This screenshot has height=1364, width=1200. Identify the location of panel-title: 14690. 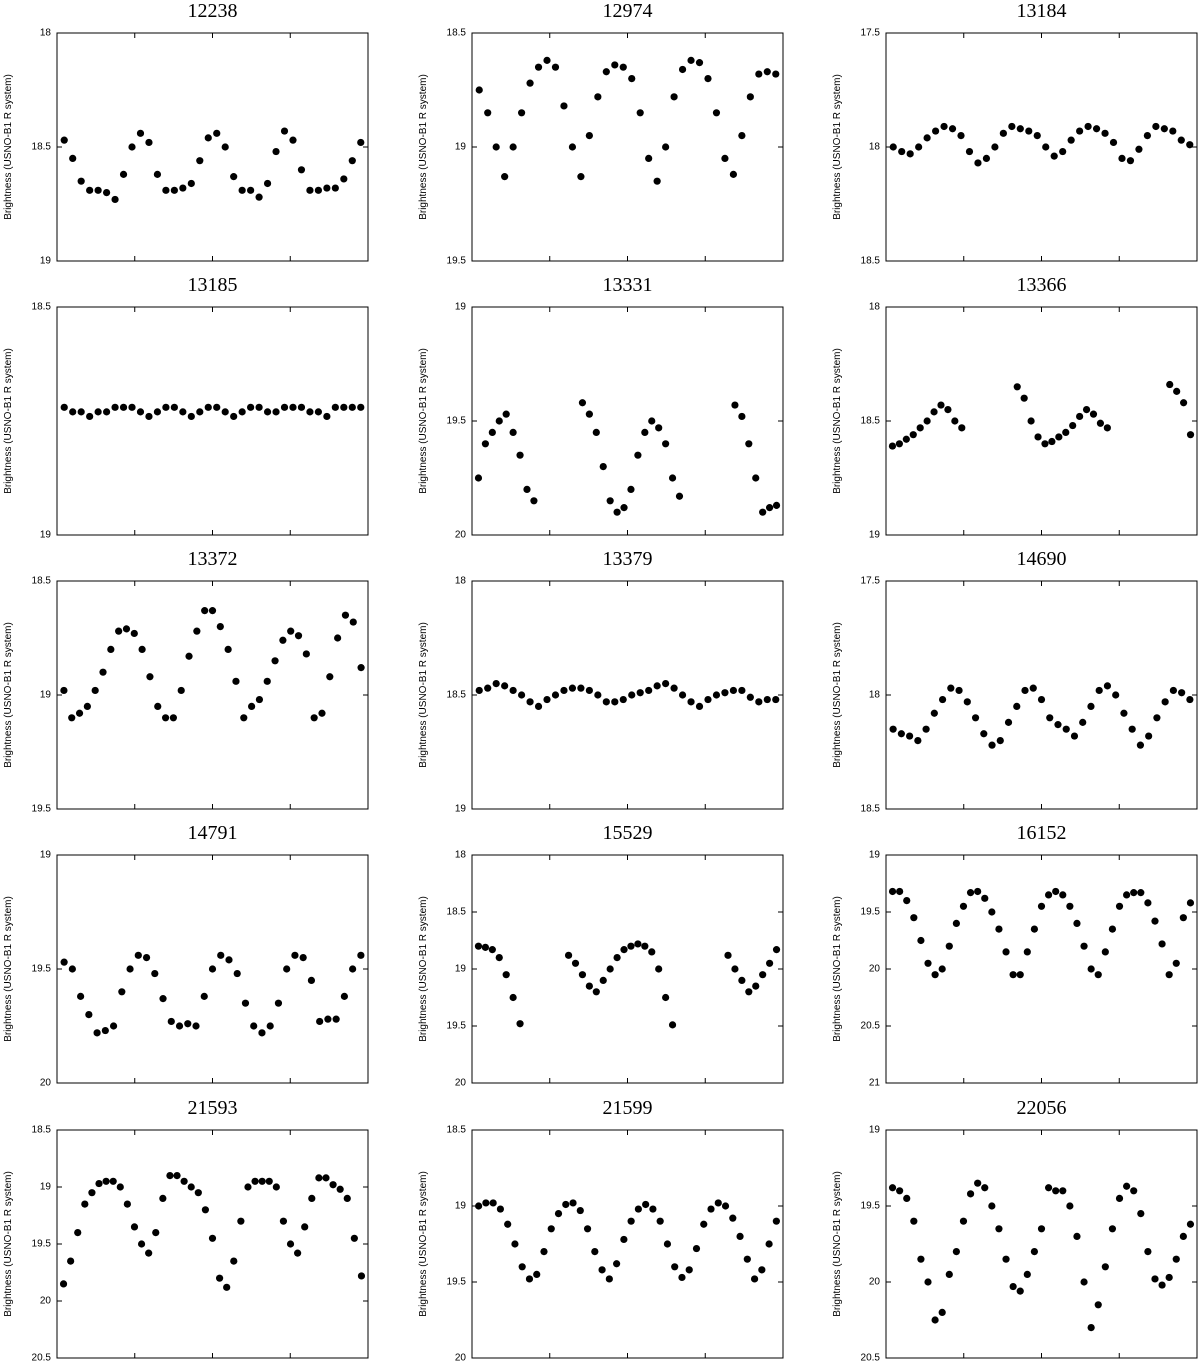
(1042, 559).